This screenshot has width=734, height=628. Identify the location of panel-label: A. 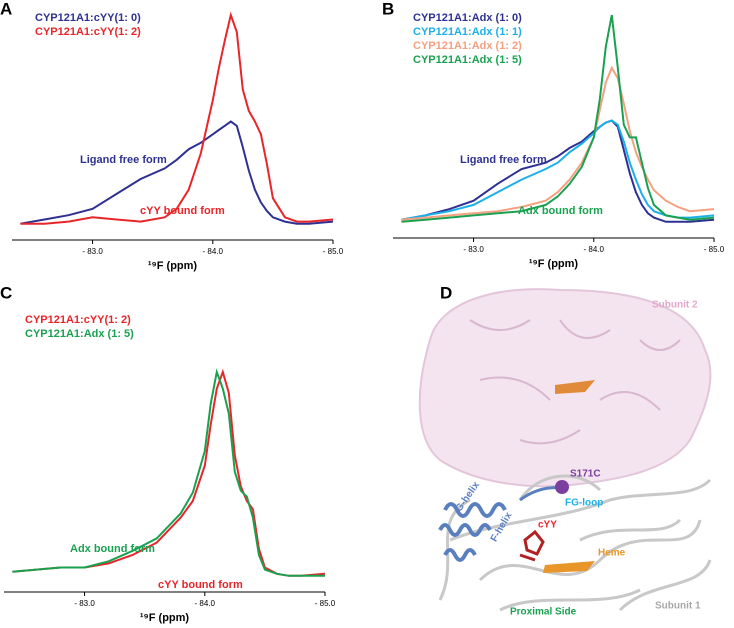
(6, 9).